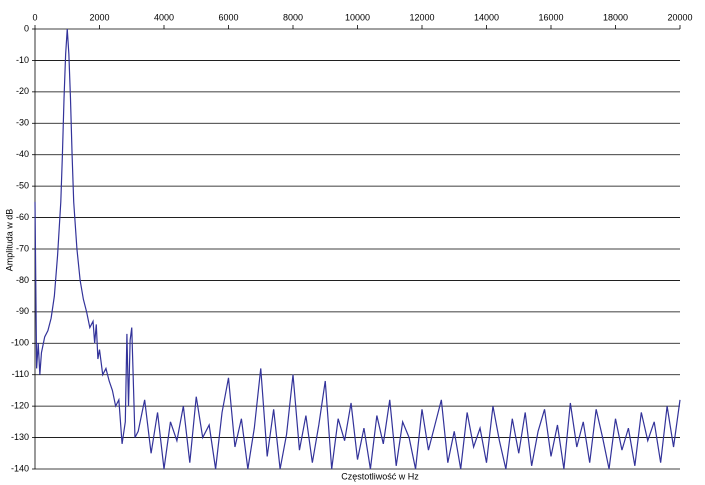 The image size is (705, 485). Describe the element at coordinates (380, 476) in the screenshot. I see `x-axis-label: Częstotliwość w Hz` at that location.